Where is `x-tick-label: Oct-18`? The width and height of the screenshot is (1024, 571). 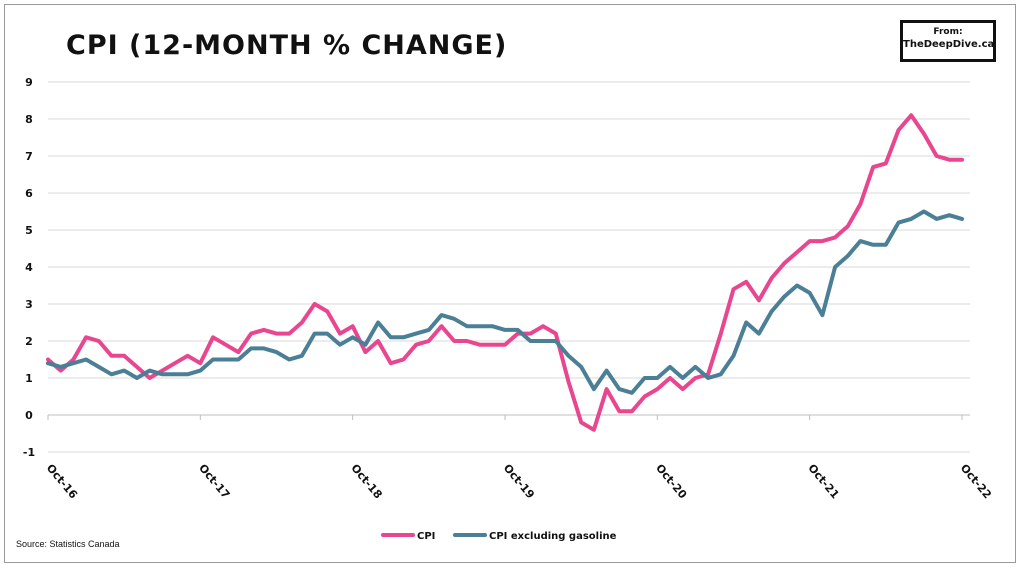 x-tick-label: Oct-18 is located at coordinates (366, 482).